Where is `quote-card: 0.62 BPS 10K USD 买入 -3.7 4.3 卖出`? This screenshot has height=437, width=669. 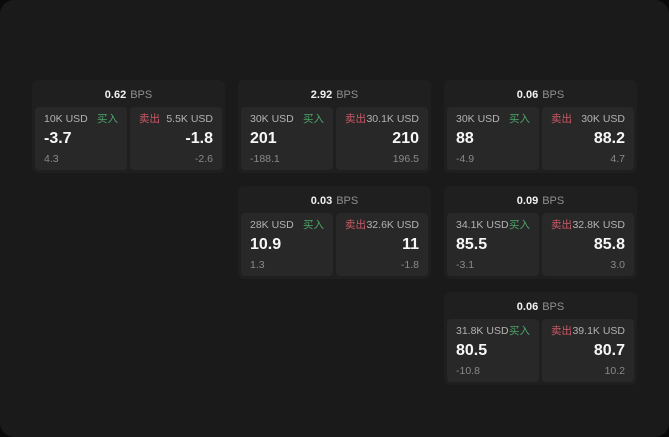
quote-card: 0.62 BPS 10K USD 买入 -3.7 4.3 卖出 is located at coordinates (128, 126).